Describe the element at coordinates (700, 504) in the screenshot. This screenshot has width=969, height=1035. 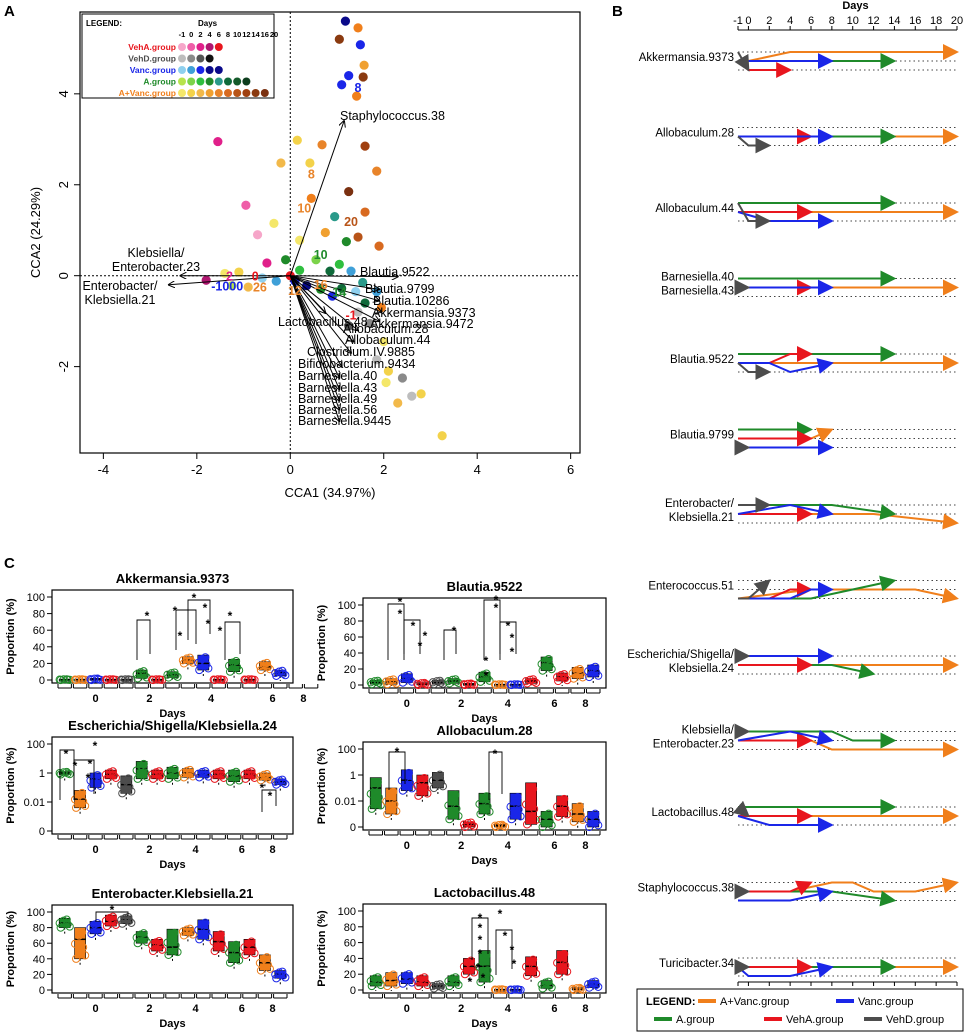
I see `taxon-label: Enterobacter/` at that location.